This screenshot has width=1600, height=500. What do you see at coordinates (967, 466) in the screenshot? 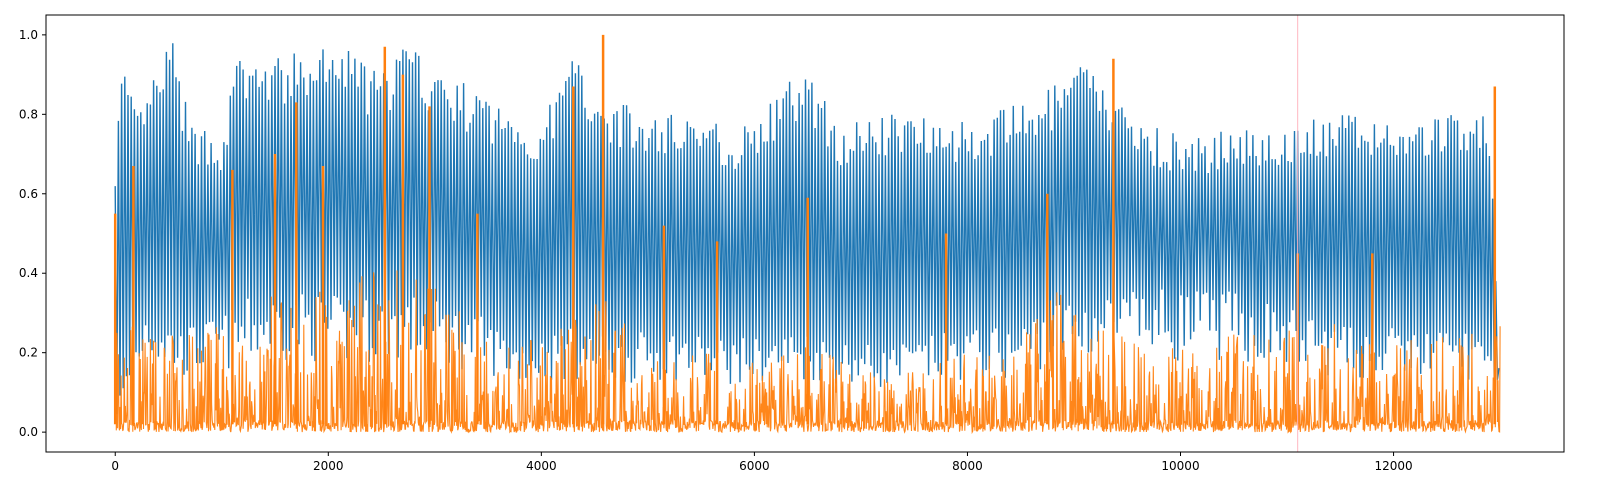
I see `x-tick-label: 8000` at bounding box center [967, 466].